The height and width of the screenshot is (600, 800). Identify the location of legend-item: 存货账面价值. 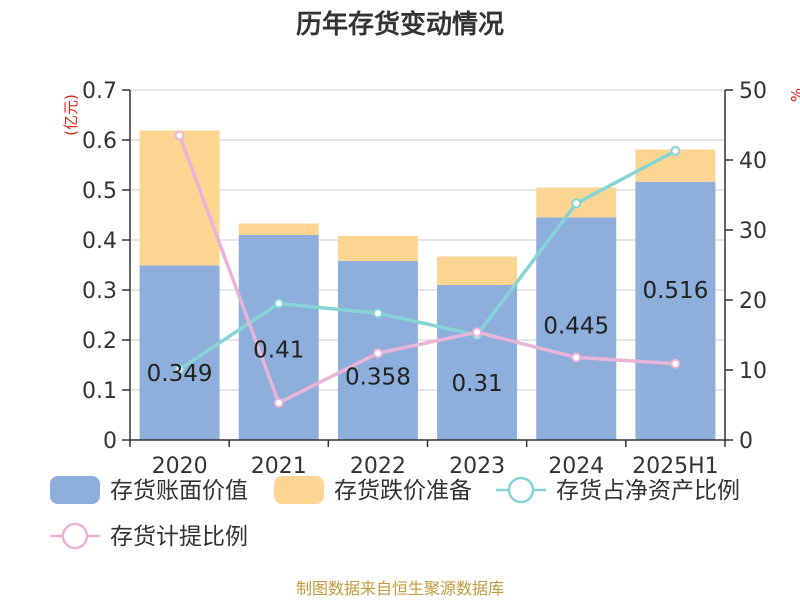
(149, 490).